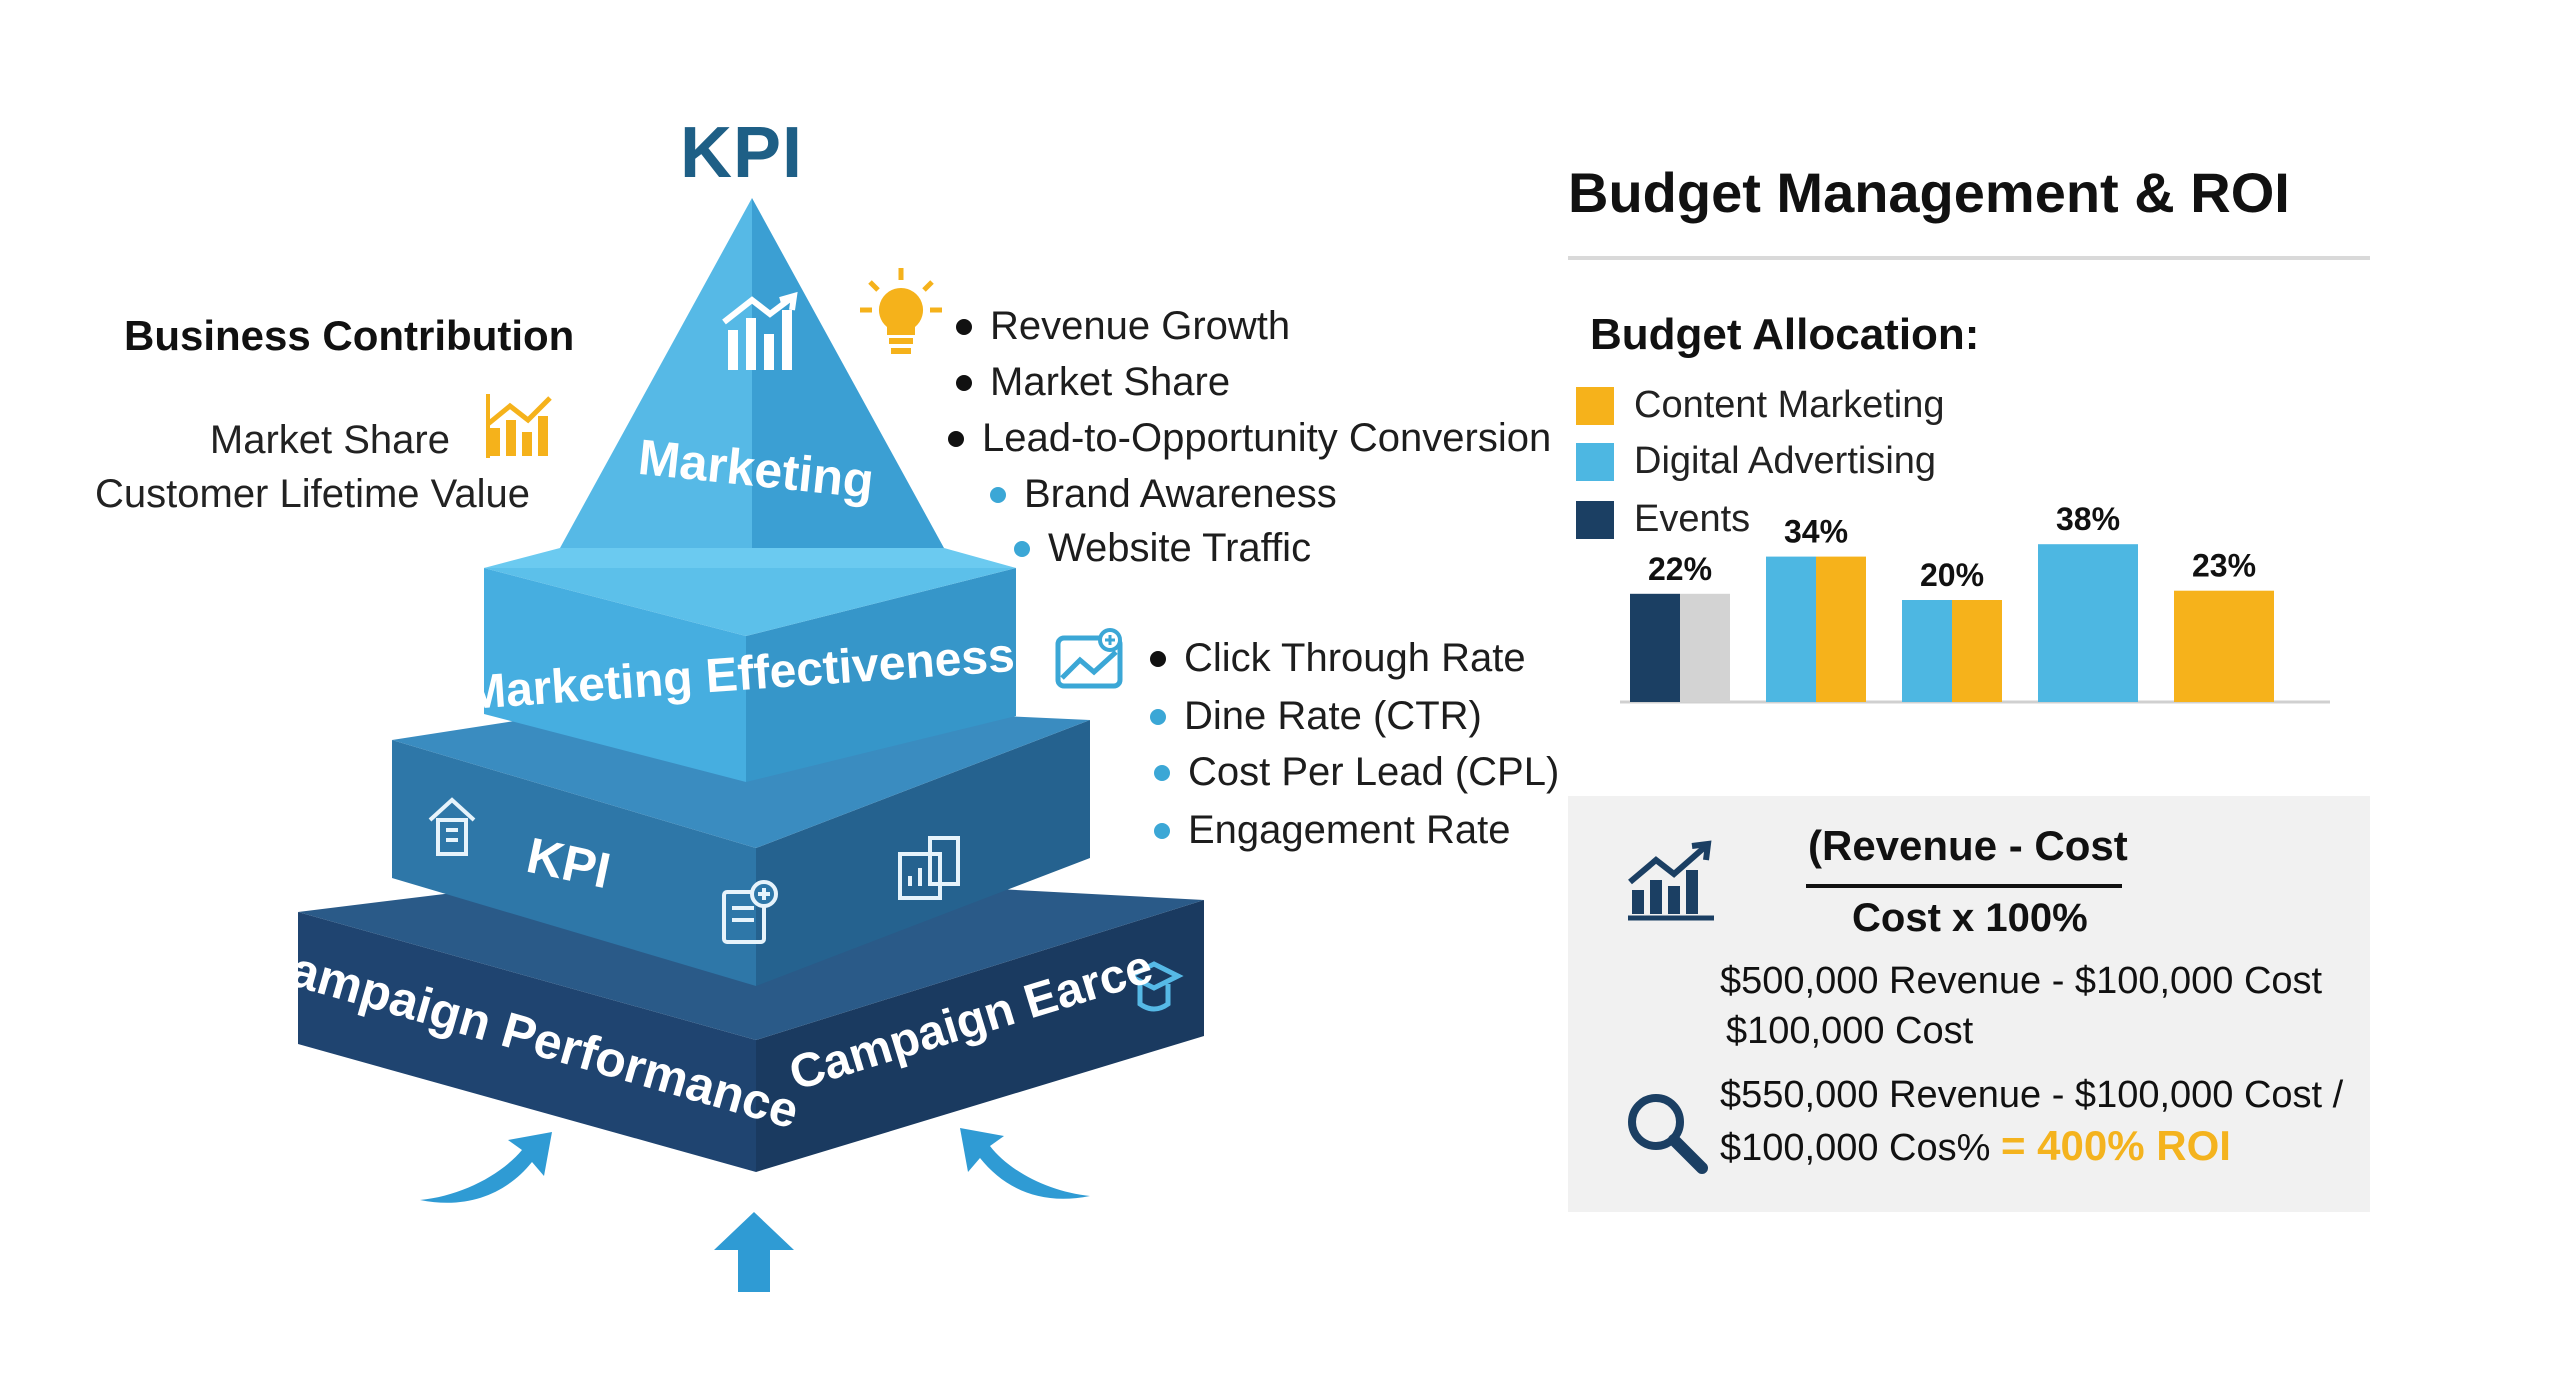 The width and height of the screenshot is (2560, 1396). I want to click on title-divider, so click(1969, 258).